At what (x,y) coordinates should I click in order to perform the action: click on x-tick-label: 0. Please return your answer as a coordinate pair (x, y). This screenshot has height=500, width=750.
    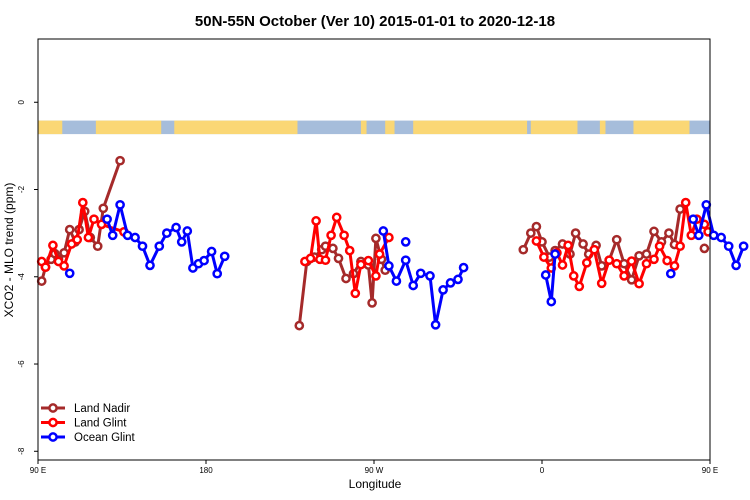
    Looking at the image, I should click on (542, 470).